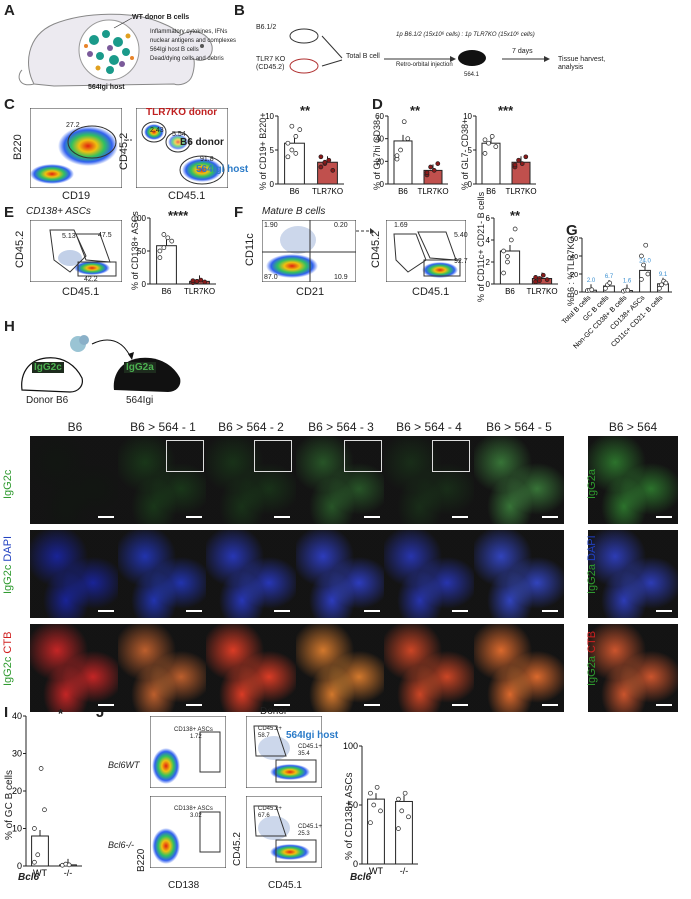  Describe the element at coordinates (128, 140) in the screenshot. I see `dashed-arrow-icon` at that location.